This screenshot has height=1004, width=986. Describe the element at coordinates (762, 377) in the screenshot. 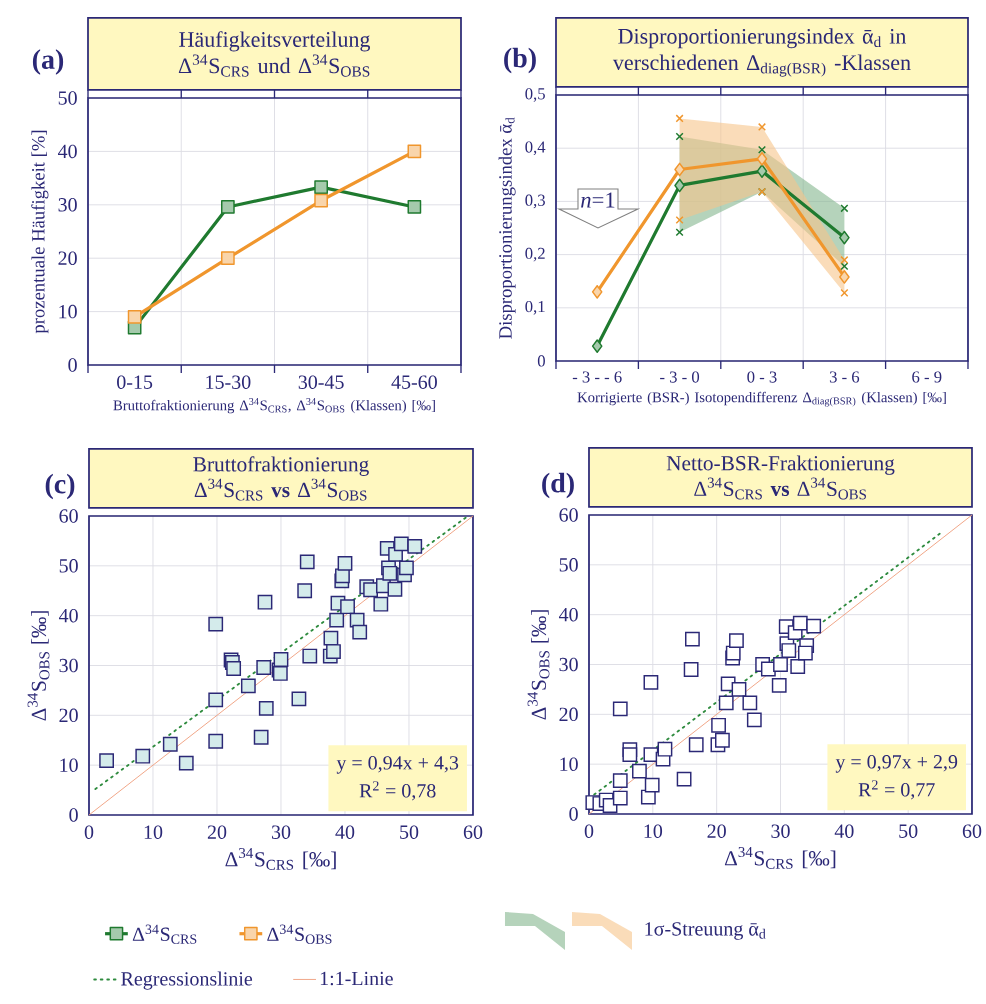

I see `x-tick-label: 0 - 3` at that location.